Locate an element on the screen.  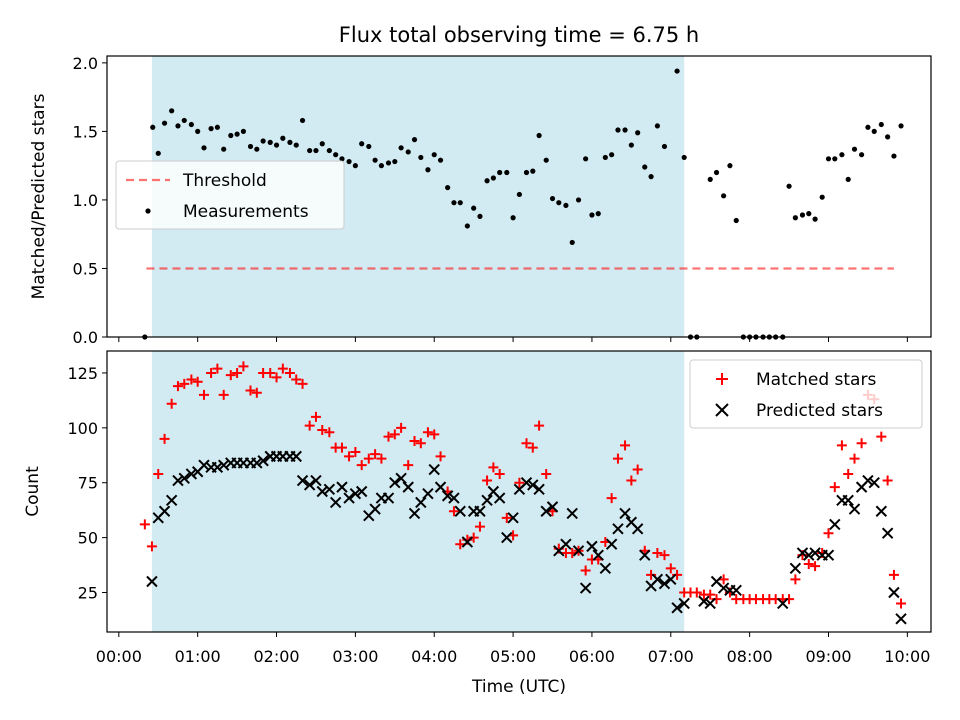
y-tick-label: 50 is located at coordinates (88, 538).